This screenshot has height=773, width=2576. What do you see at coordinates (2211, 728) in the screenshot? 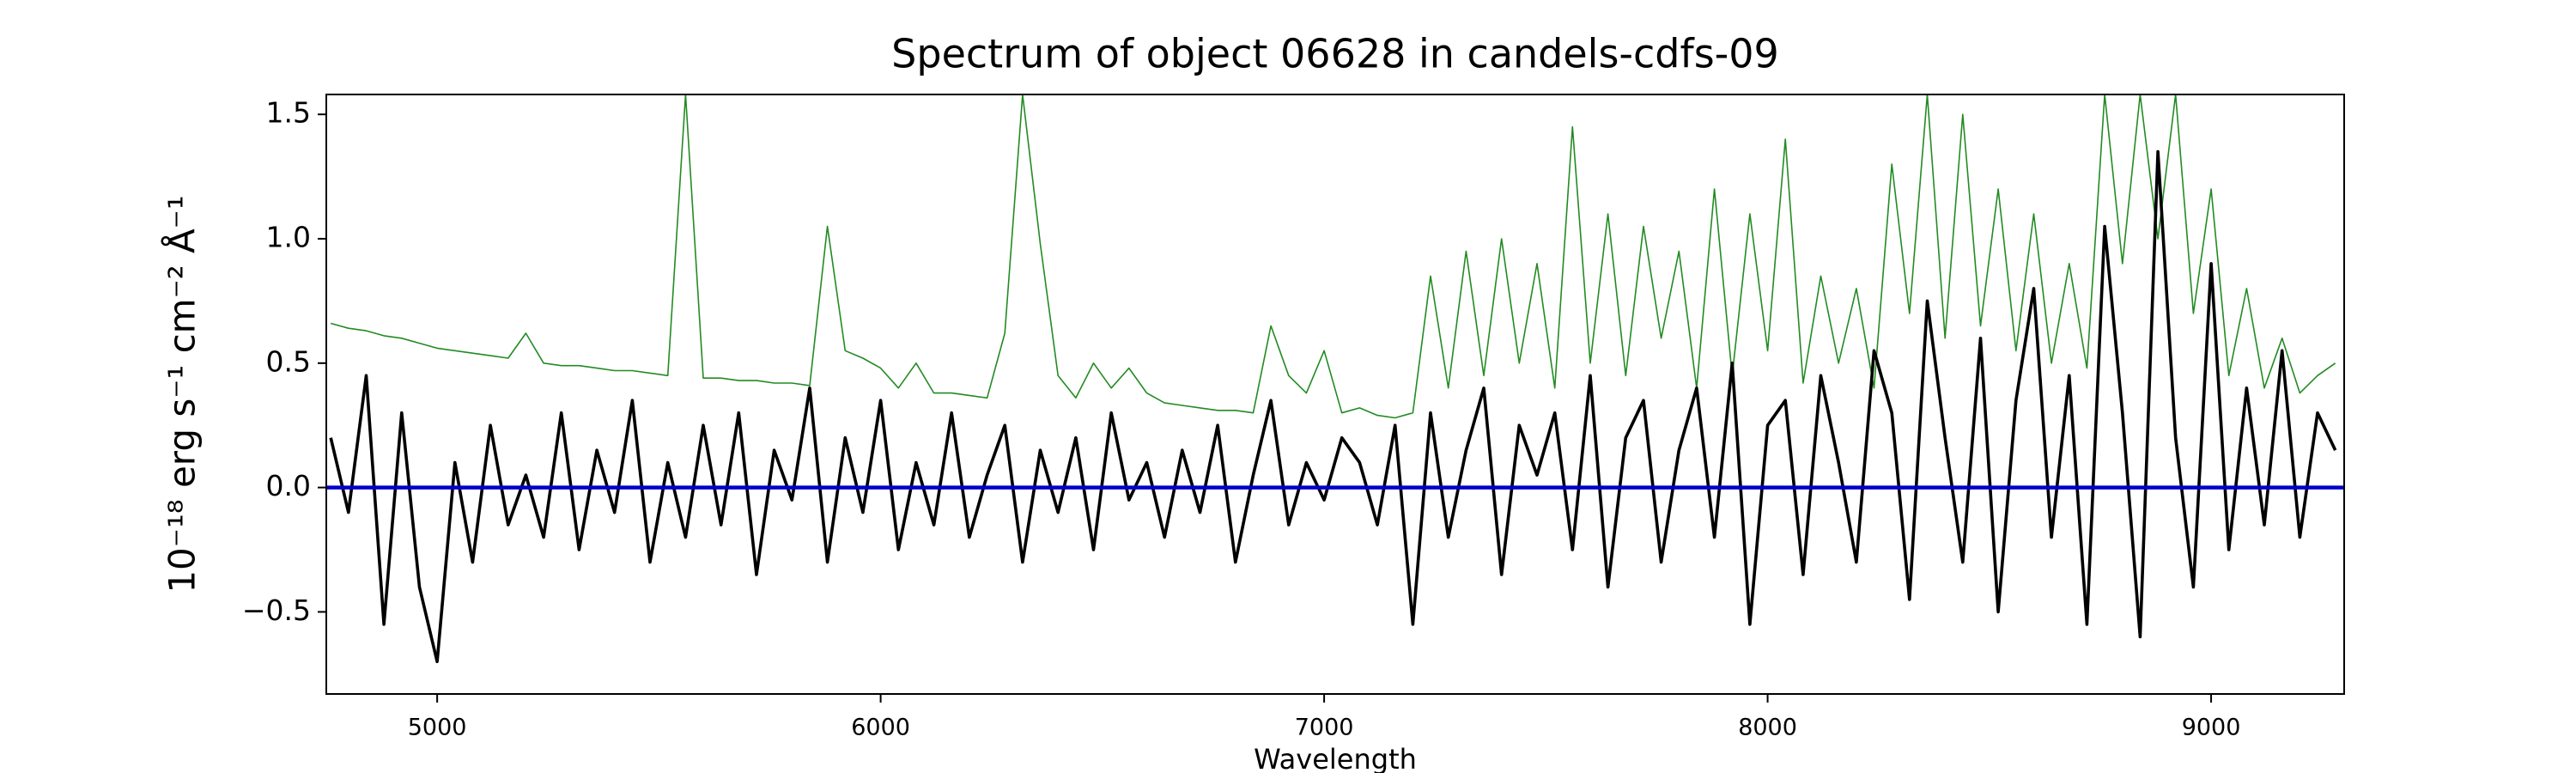
I see `x-tick-label: 9000` at bounding box center [2211, 728].